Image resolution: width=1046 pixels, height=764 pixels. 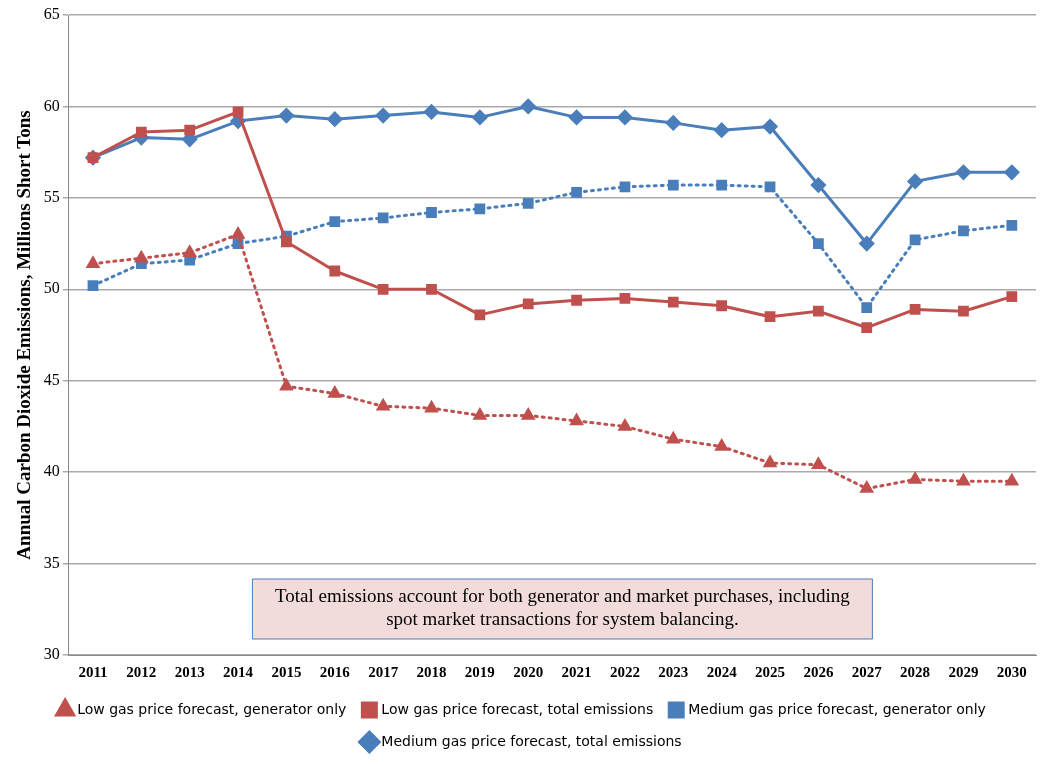 I want to click on x-tick-label: 2024, so click(x=722, y=671).